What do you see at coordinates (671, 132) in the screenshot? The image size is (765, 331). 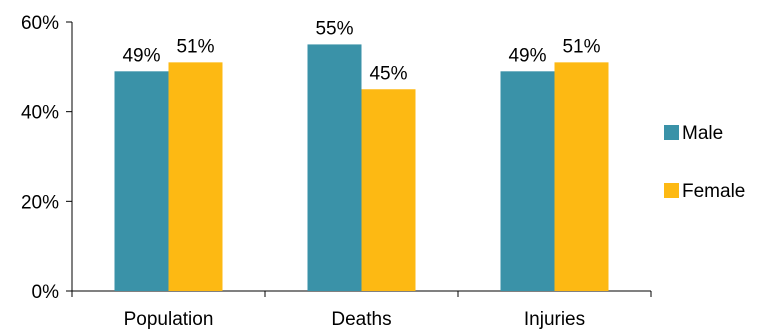 I see `legend-swatch-male` at bounding box center [671, 132].